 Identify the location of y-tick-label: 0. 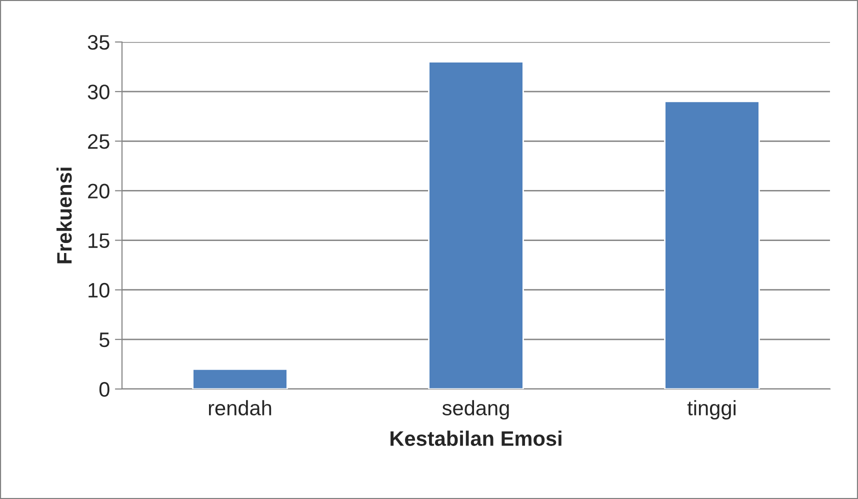
(104, 389).